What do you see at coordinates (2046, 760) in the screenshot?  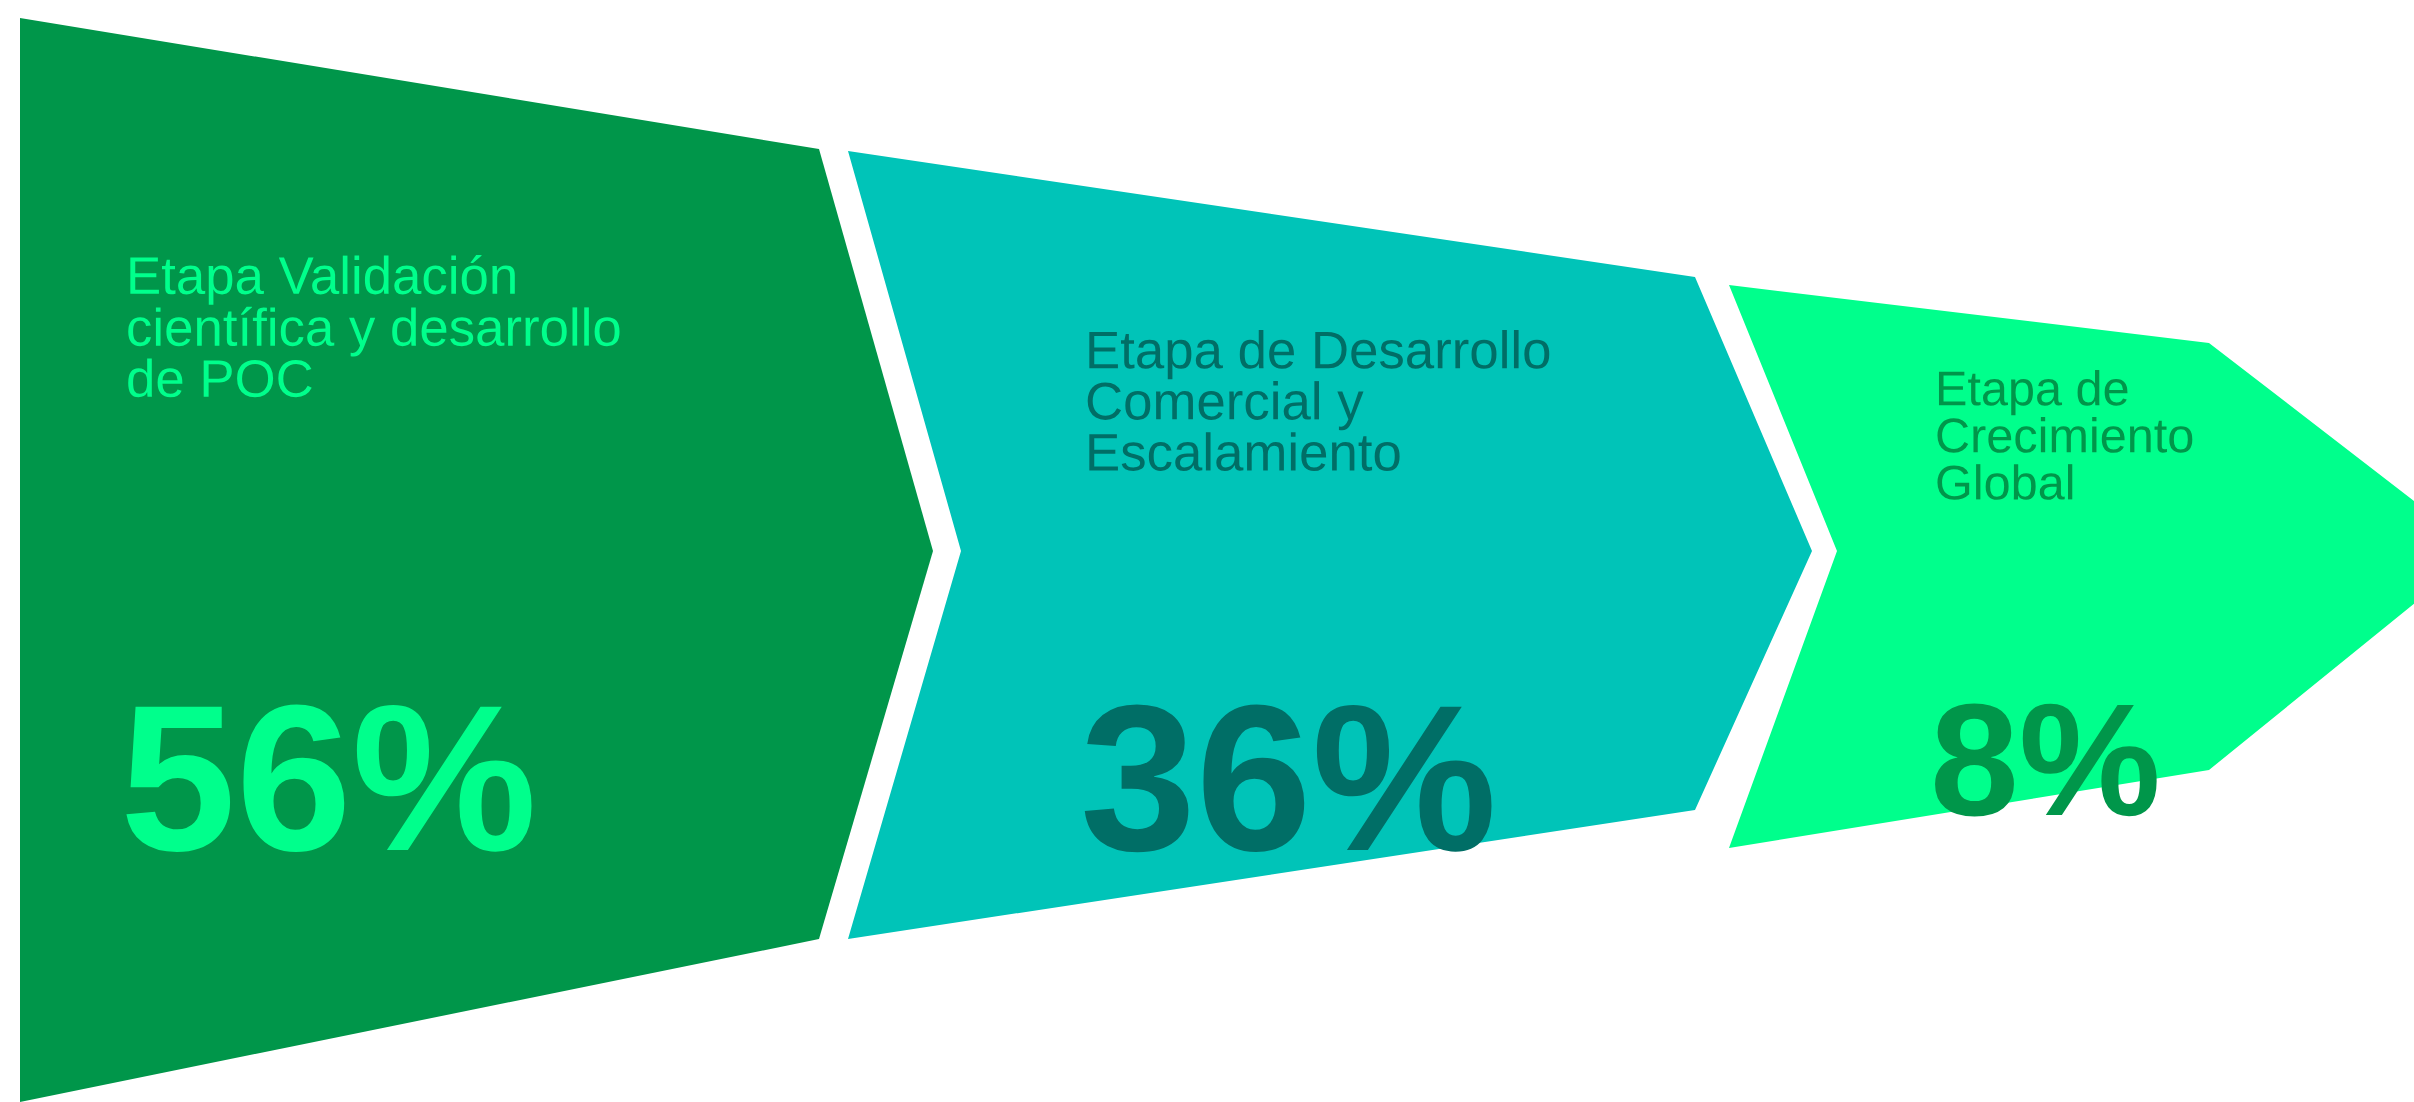 I see `data-label: 8%` at bounding box center [2046, 760].